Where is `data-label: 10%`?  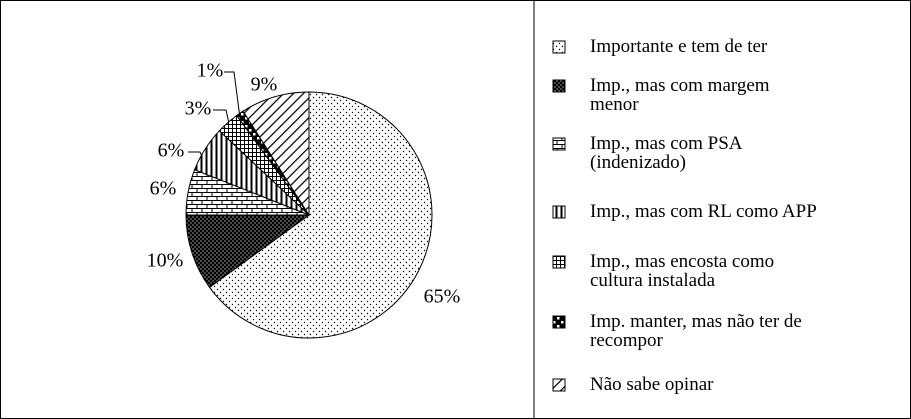 data-label: 10% is located at coordinates (165, 261).